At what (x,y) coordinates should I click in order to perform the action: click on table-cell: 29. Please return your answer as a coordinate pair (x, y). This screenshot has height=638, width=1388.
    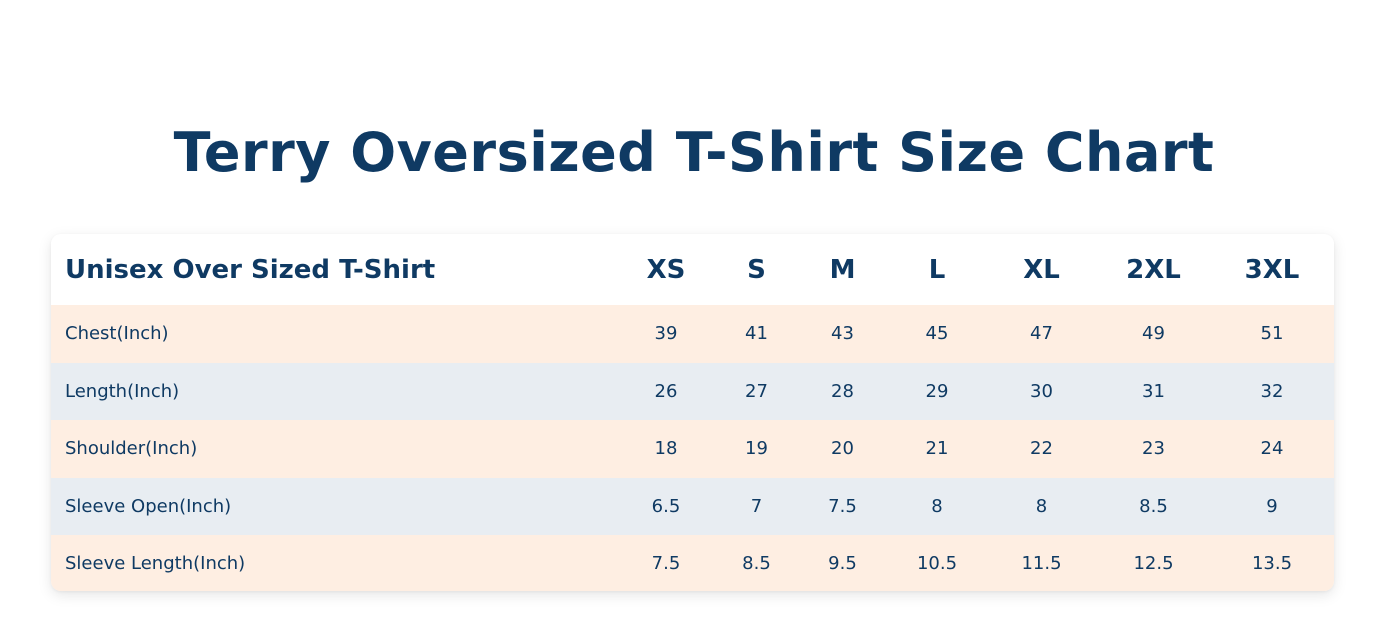
    Looking at the image, I should click on (937, 391).